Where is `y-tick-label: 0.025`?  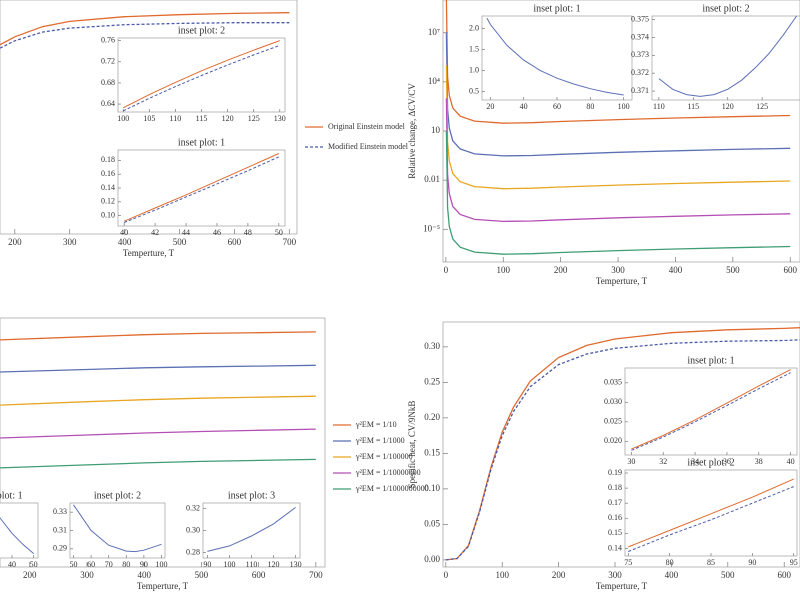
y-tick-label: 0.025 is located at coordinates (613, 421).